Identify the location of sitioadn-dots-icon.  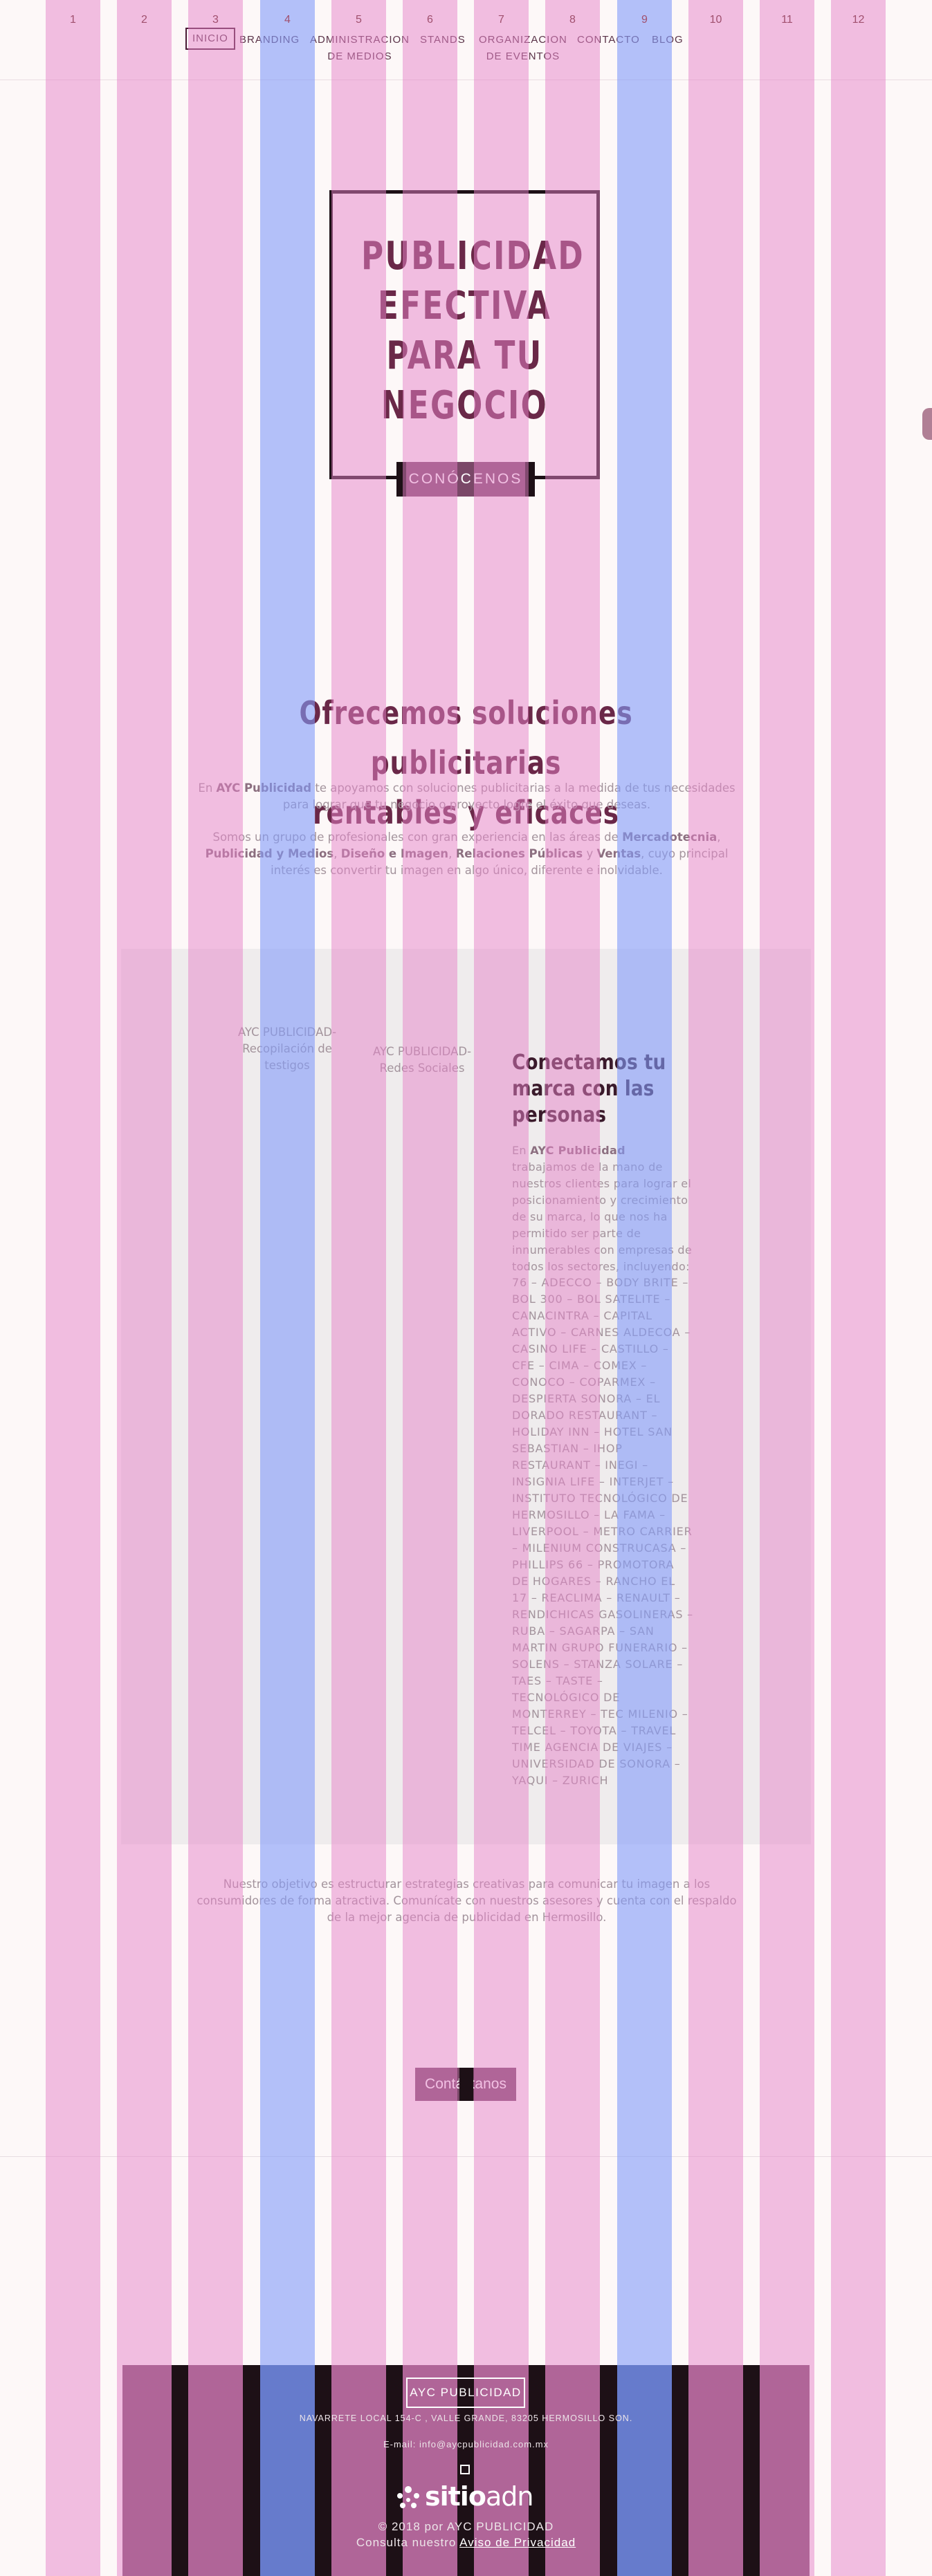
(408, 2497).